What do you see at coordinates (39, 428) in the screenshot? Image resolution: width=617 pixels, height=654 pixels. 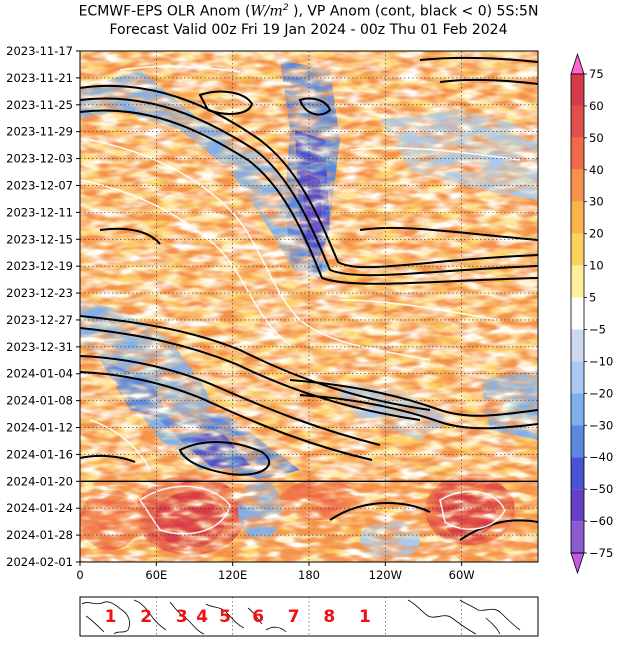 I see `y-tick-label: 2024-01-12` at bounding box center [39, 428].